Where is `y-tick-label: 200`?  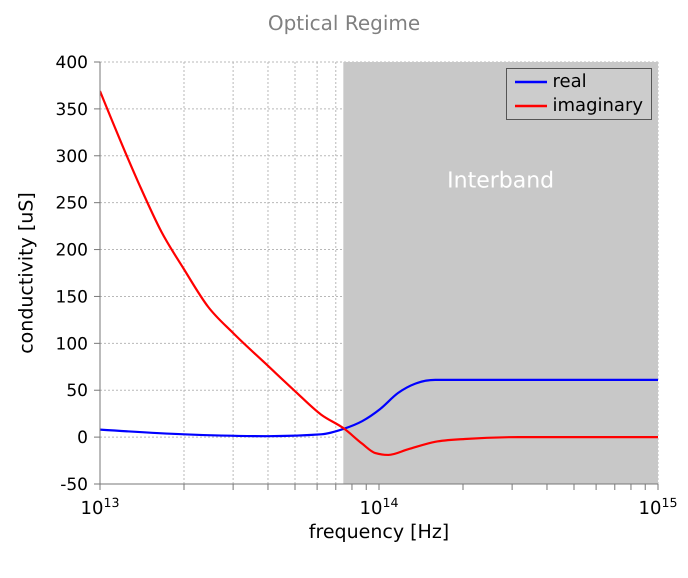
y-tick-label: 200 is located at coordinates (72, 250).